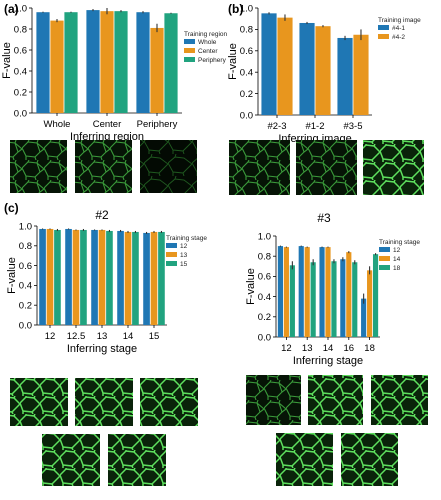 The height and width of the screenshot is (500, 441). What do you see at coordinates (276, 126) in the screenshot?
I see `x-tick-label: #2-3` at bounding box center [276, 126].